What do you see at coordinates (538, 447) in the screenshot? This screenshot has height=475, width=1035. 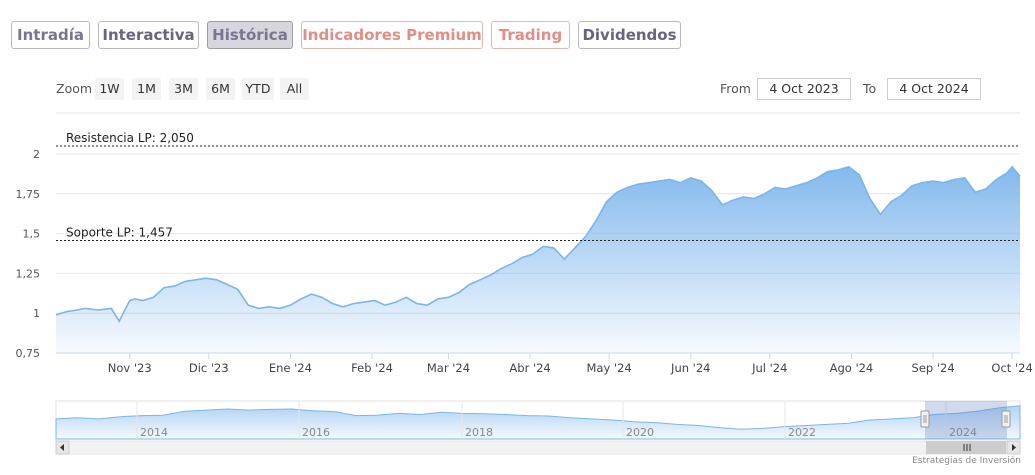 I see `scrollbar-track` at bounding box center [538, 447].